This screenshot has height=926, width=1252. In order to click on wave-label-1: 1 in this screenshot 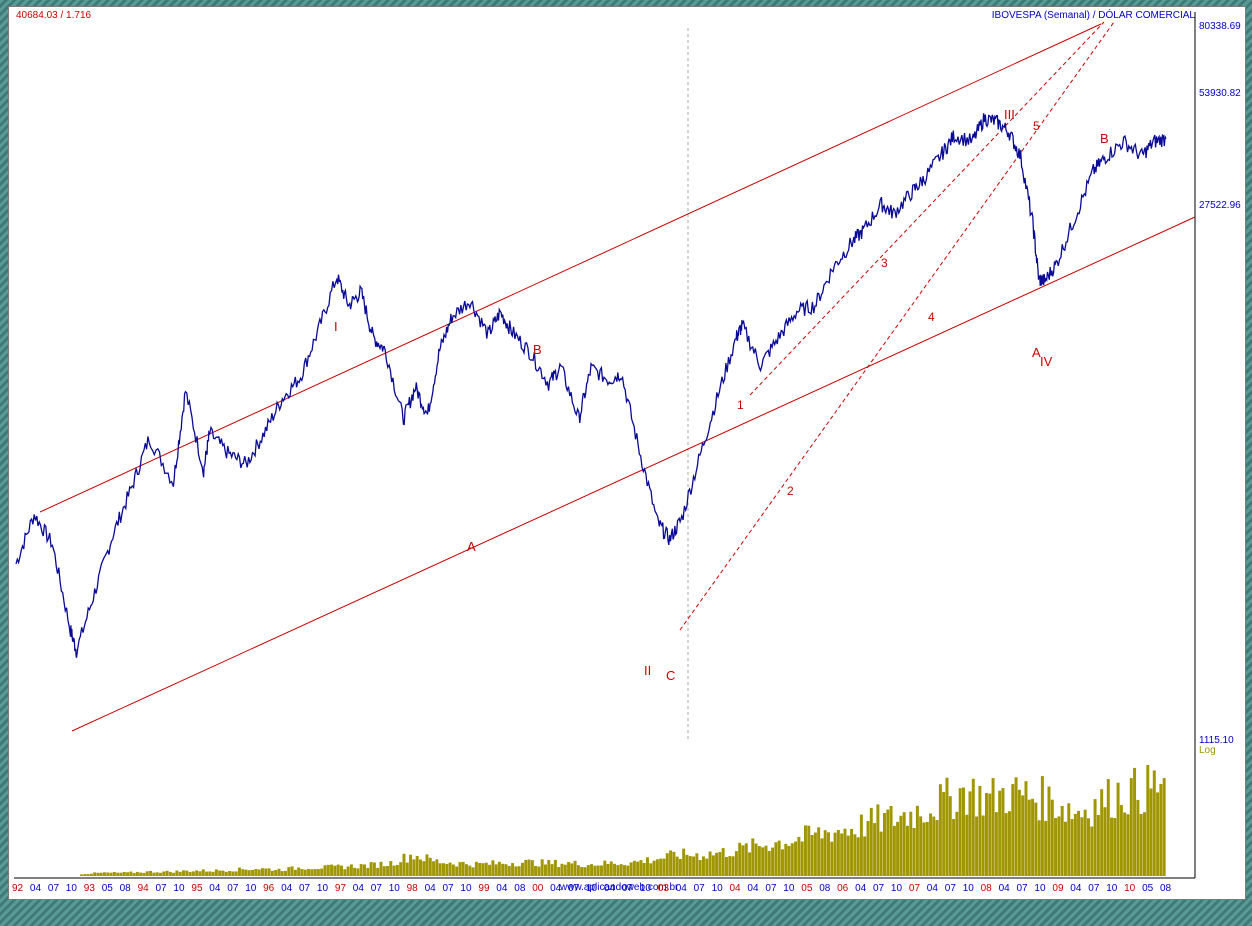, I will do `click(740, 405)`.